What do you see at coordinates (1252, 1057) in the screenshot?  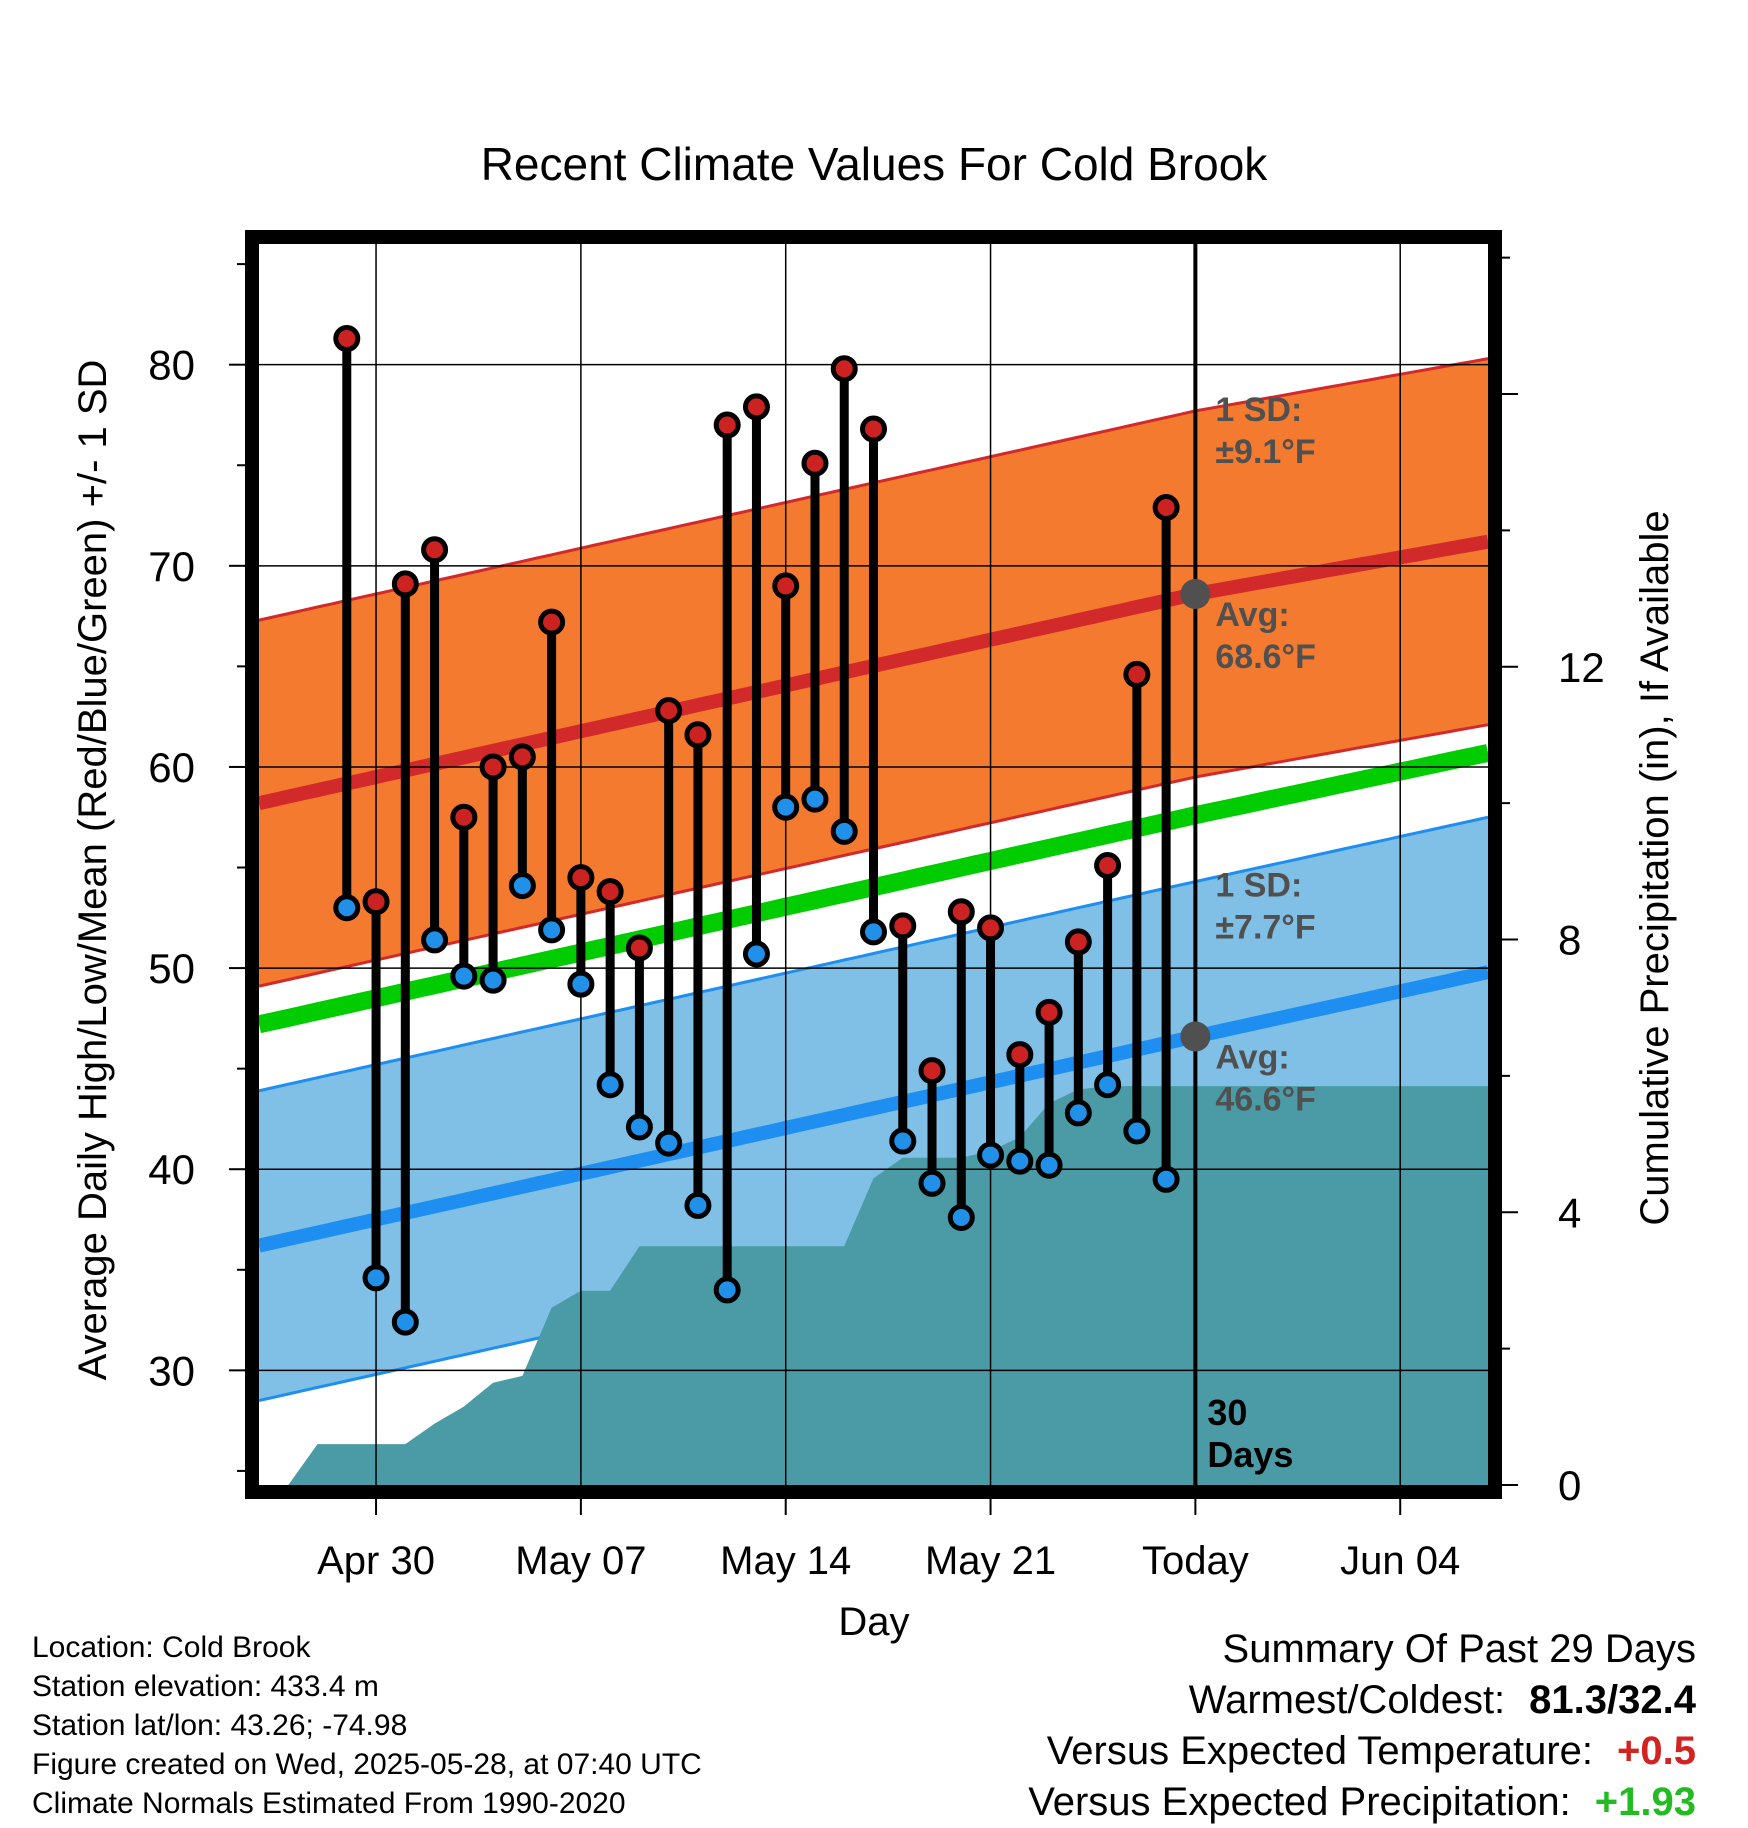 I see `low-avg-annotation: Avg:` at bounding box center [1252, 1057].